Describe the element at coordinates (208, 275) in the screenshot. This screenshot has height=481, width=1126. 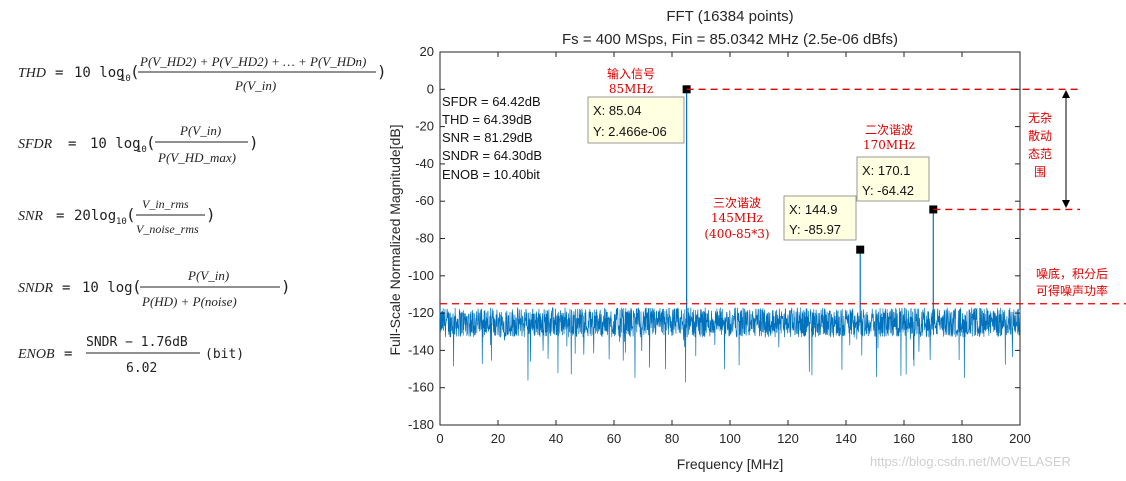
I see `sndr-numerator: P(V_in)` at that location.